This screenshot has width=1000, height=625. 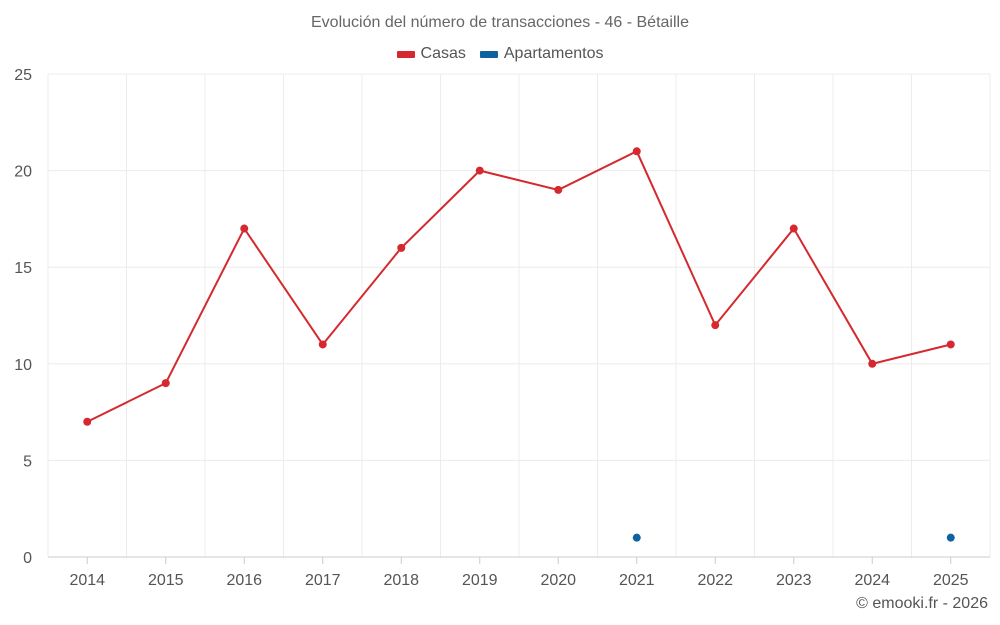 I want to click on x-tick-label: 2023, so click(x=794, y=580).